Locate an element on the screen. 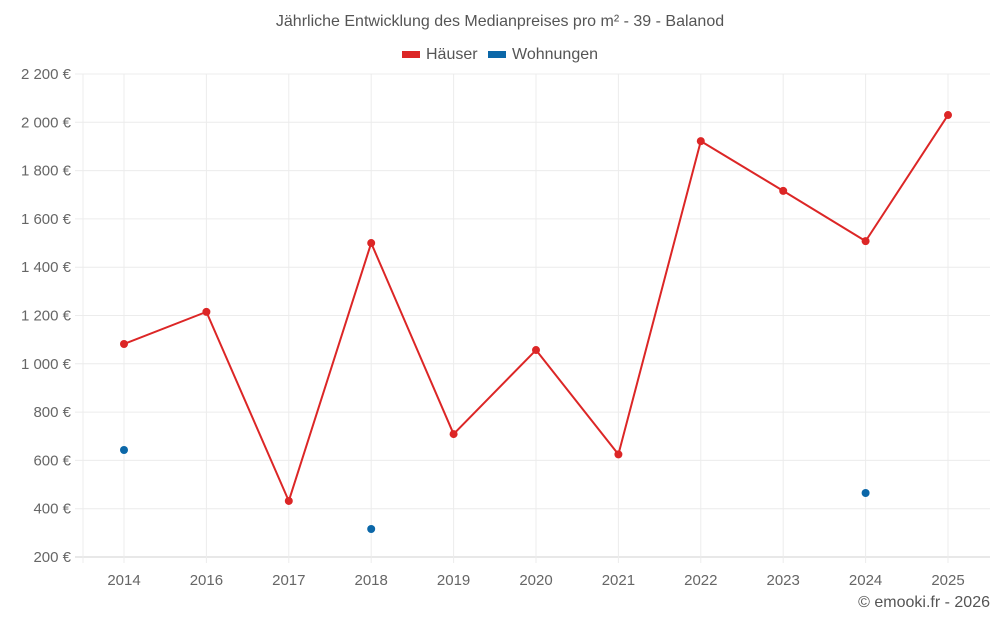 The height and width of the screenshot is (625, 1000). y-tick-label: 400 € is located at coordinates (52, 509).